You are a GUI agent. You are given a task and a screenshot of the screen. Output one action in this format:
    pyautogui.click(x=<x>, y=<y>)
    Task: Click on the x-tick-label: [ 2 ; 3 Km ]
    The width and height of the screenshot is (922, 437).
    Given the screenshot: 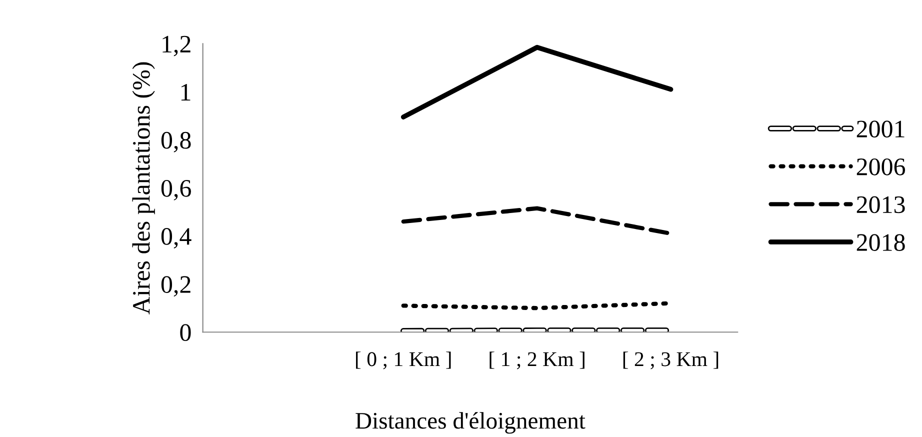 What is the action you would take?
    pyautogui.click(x=670, y=361)
    